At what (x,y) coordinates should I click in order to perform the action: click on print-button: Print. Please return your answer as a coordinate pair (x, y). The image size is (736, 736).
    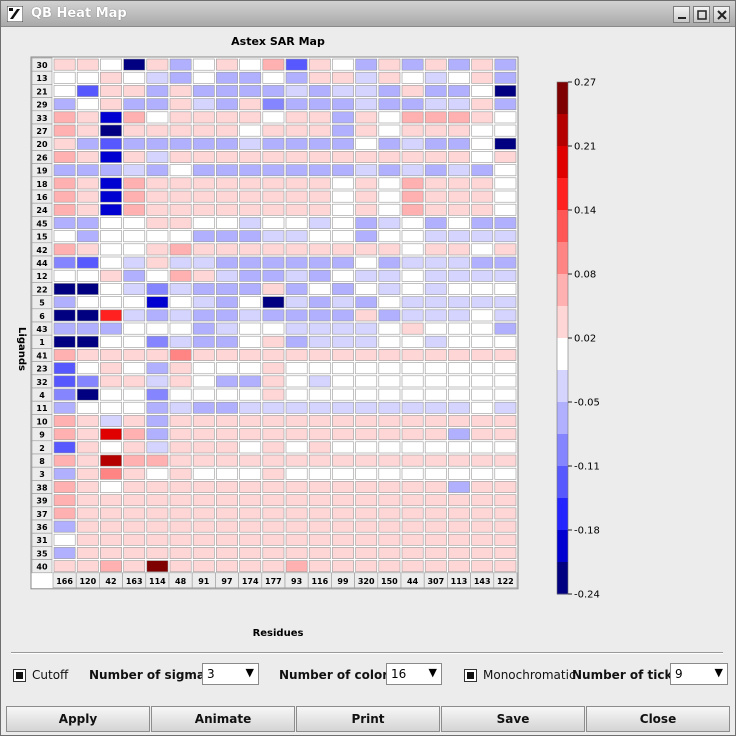
    Looking at the image, I should click on (368, 719).